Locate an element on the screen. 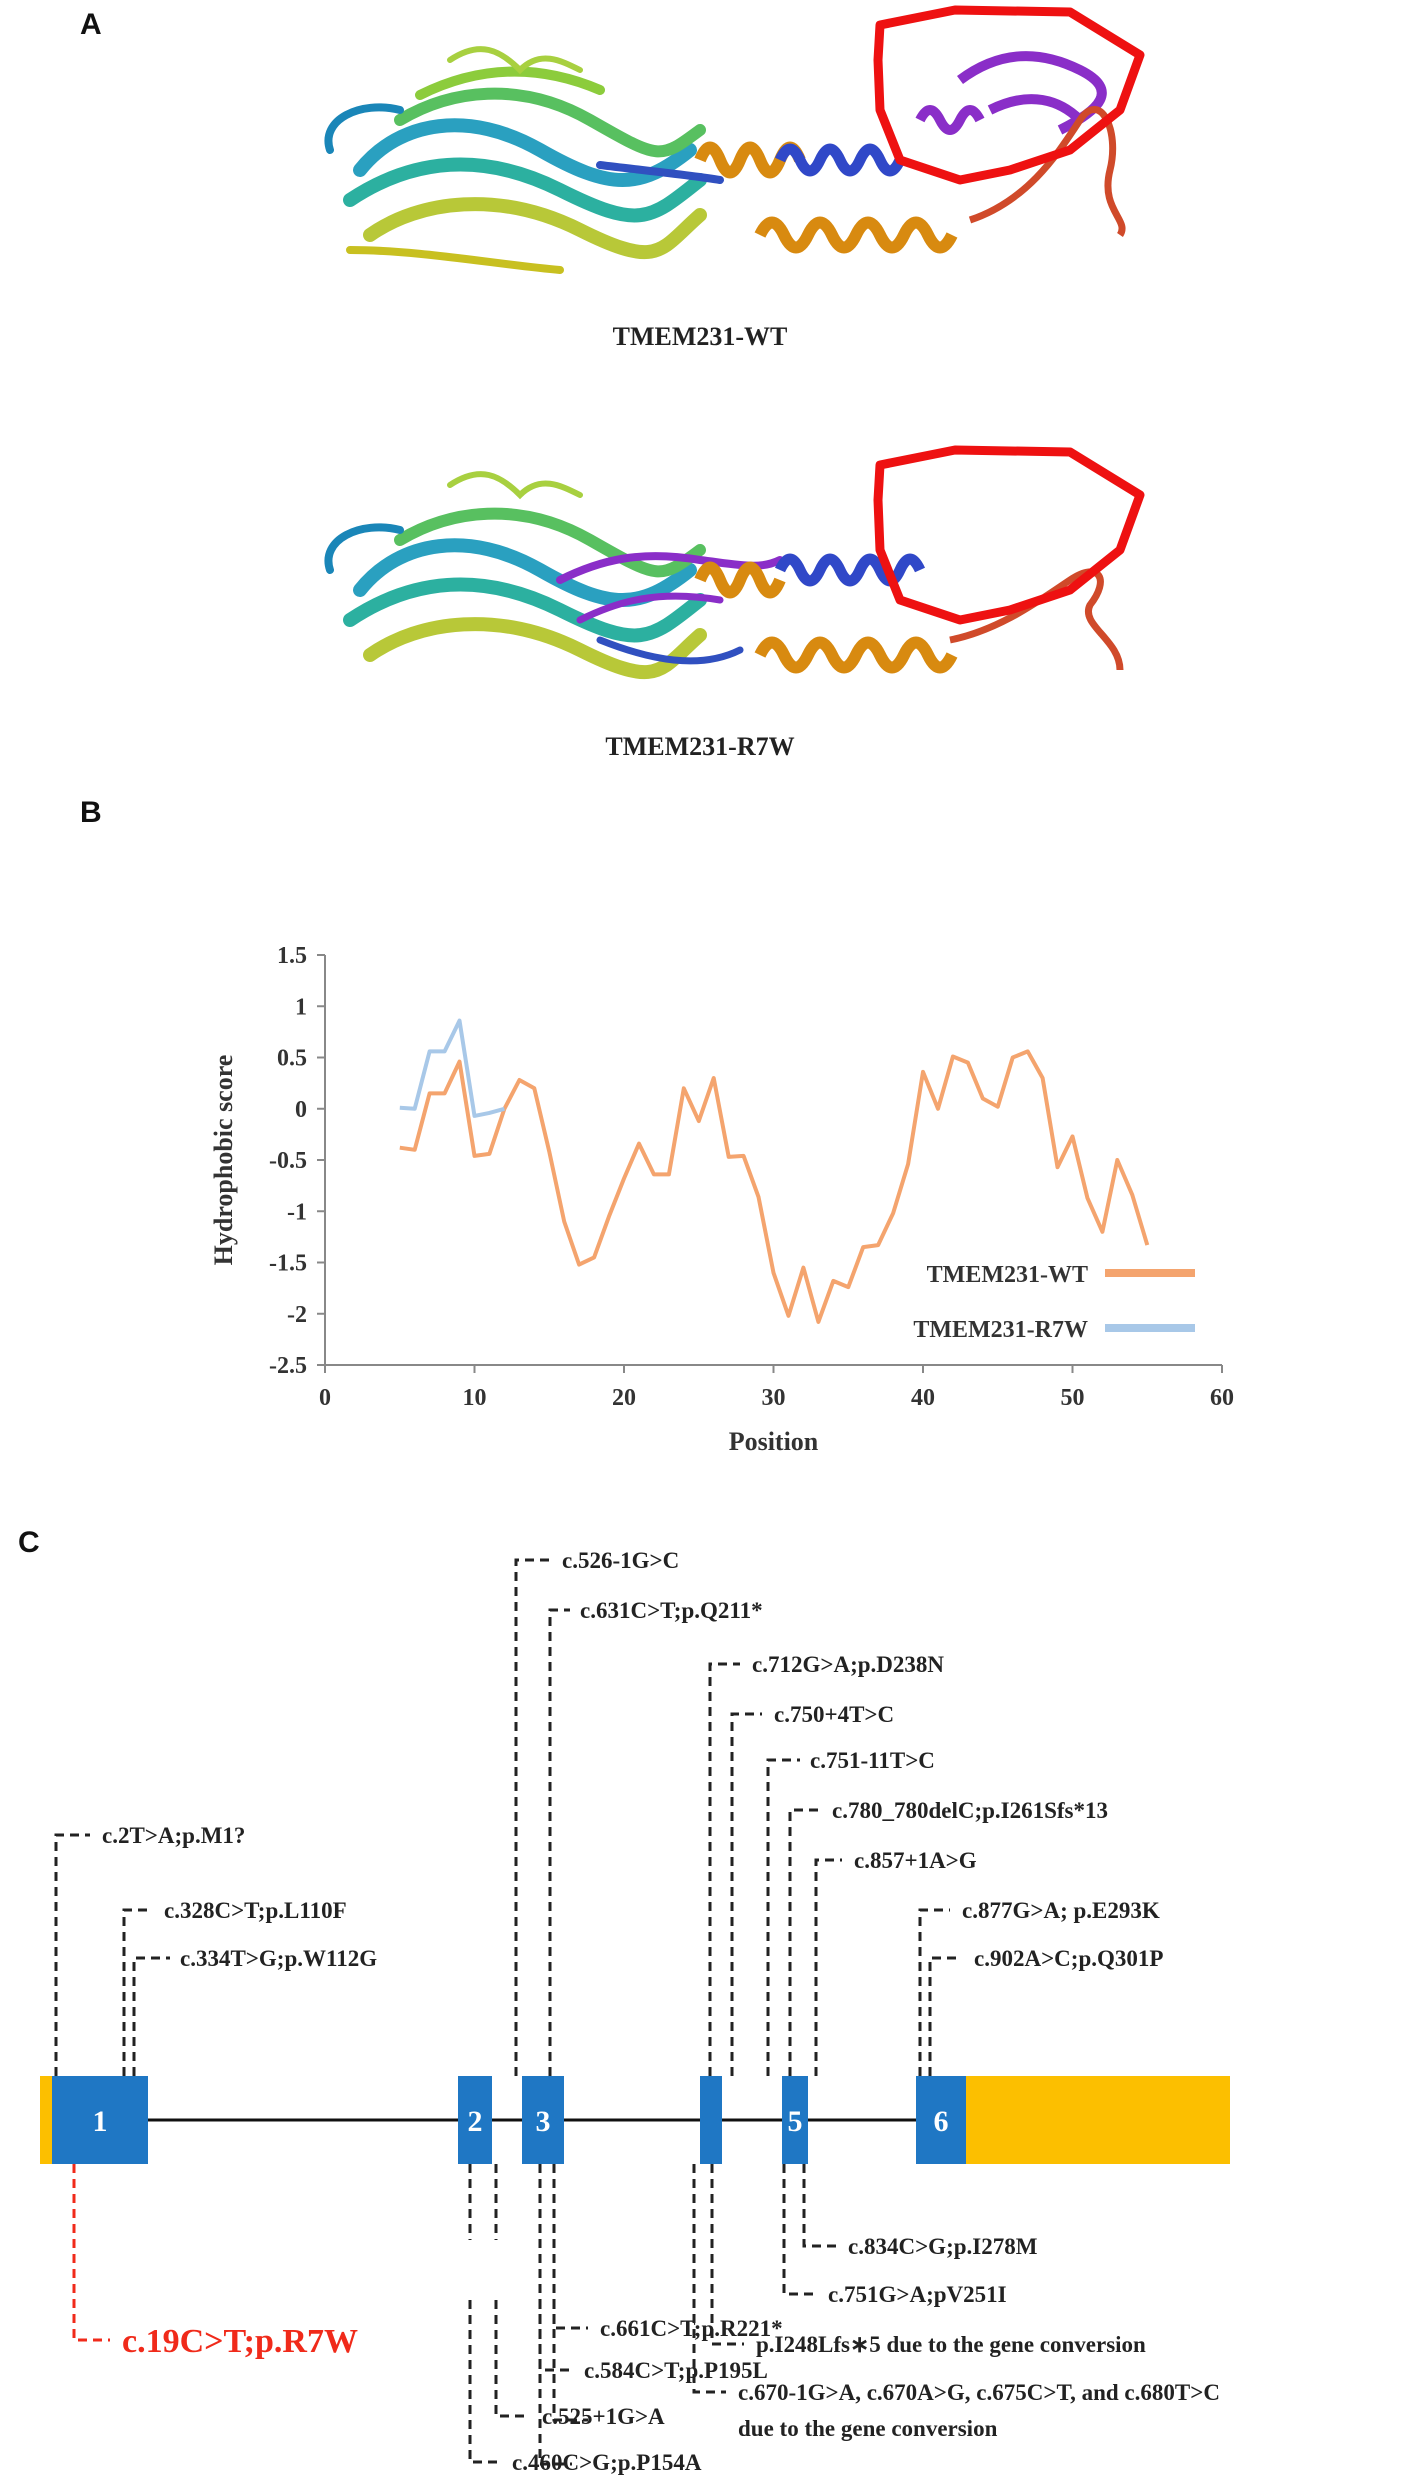  y-axis-title: Hydrophobic score is located at coordinates (223, 1160).